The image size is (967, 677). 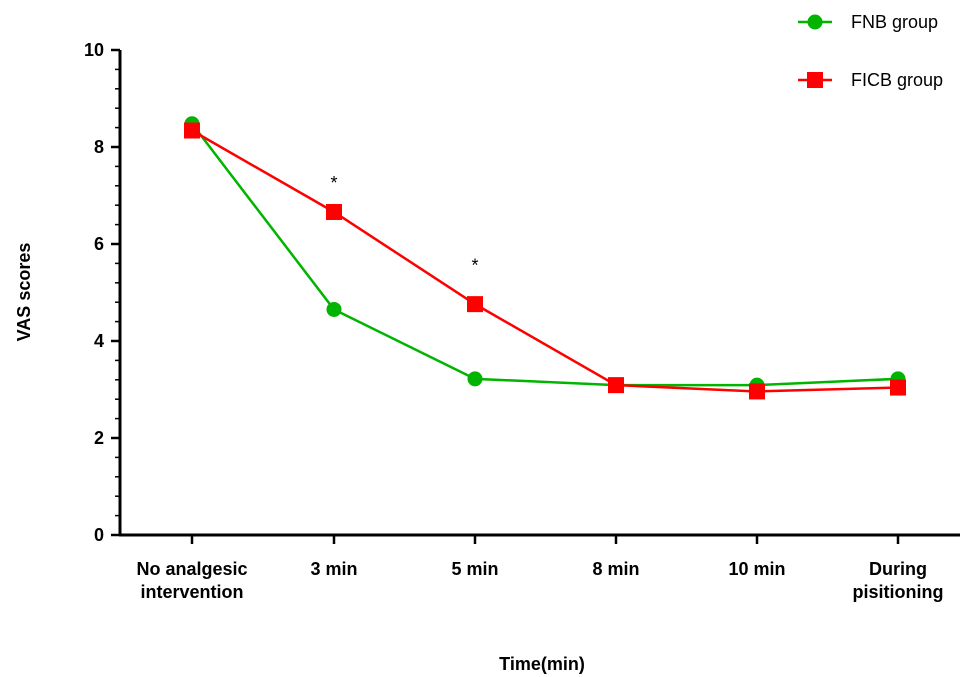 What do you see at coordinates (894, 22) in the screenshot?
I see `legend-label: FNB group` at bounding box center [894, 22].